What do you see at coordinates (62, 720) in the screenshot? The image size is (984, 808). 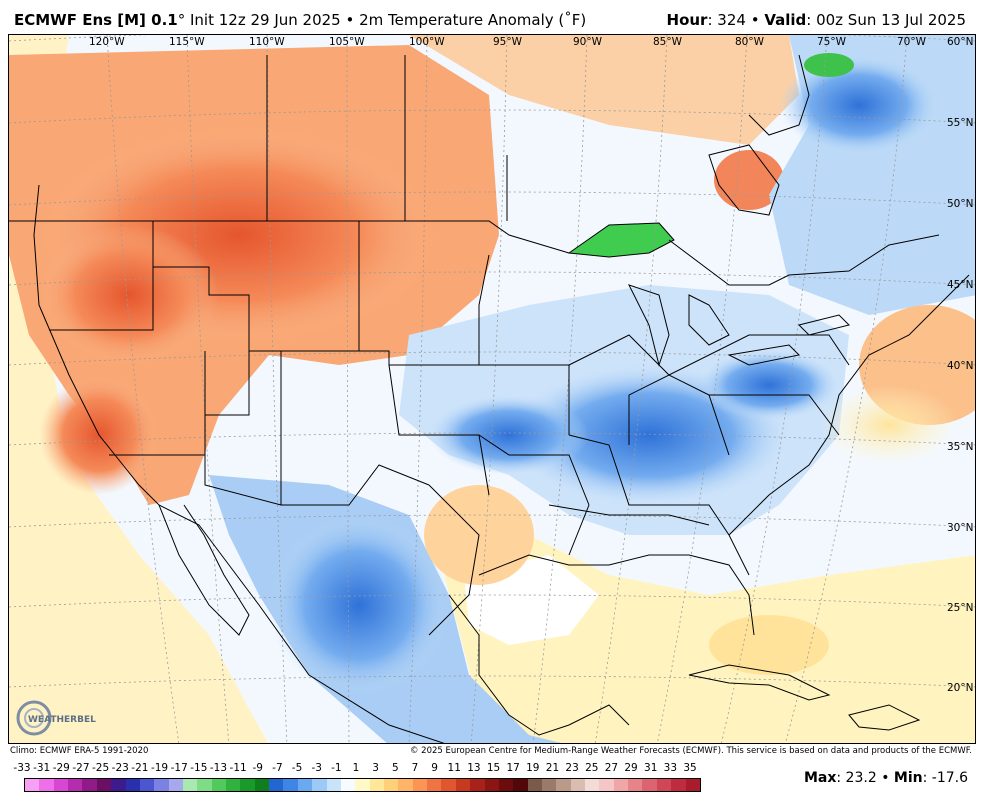 I see `svg-text: WEATHERBELL` at bounding box center [62, 720].